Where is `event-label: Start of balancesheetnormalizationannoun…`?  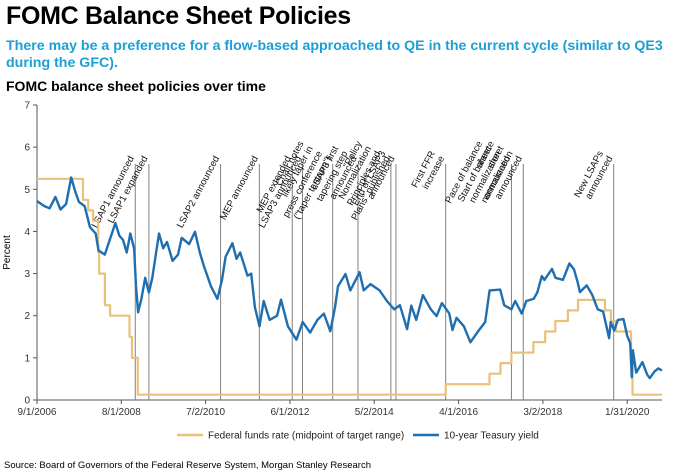
event-label: Start of balancesheetnormalizationannoun… is located at coordinates (490, 179).